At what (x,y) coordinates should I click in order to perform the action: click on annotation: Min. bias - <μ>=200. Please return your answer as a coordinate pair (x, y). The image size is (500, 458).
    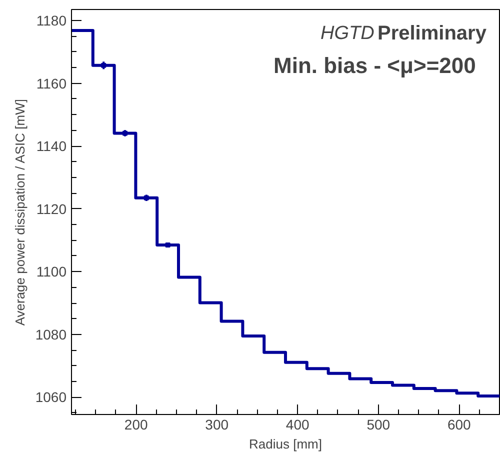
    Looking at the image, I should click on (375, 65).